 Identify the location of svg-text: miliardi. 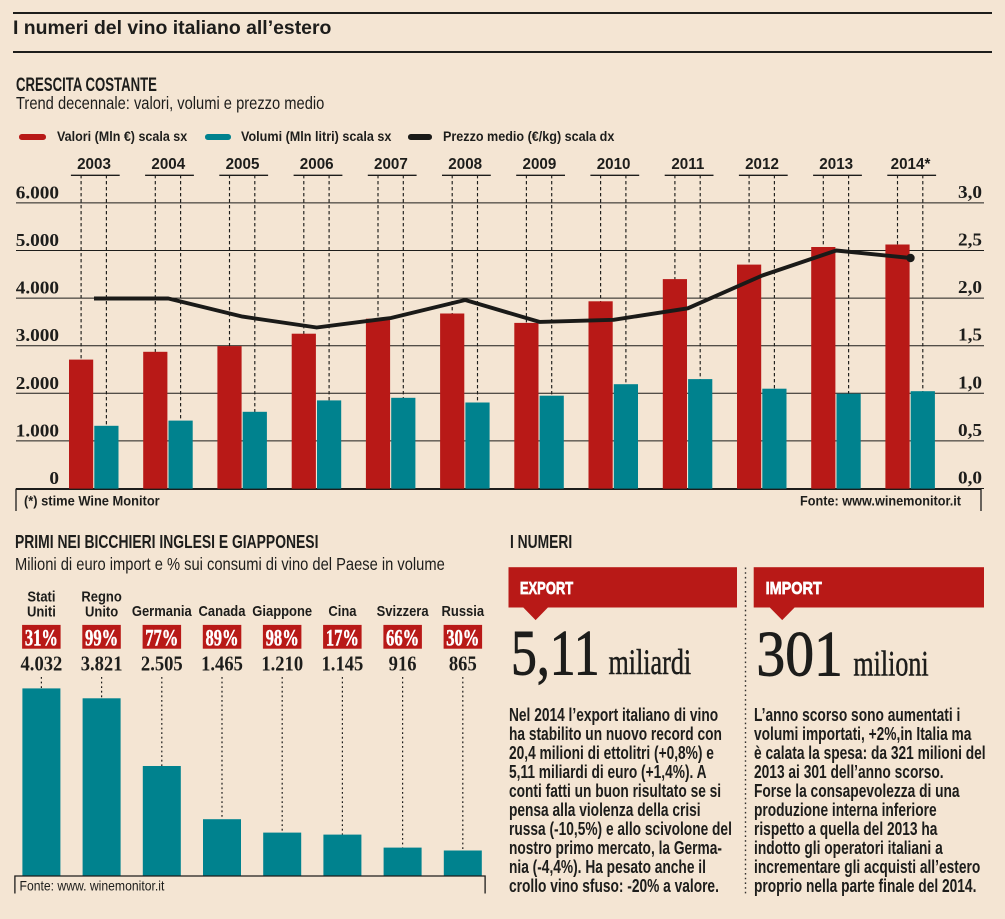
(650, 662).